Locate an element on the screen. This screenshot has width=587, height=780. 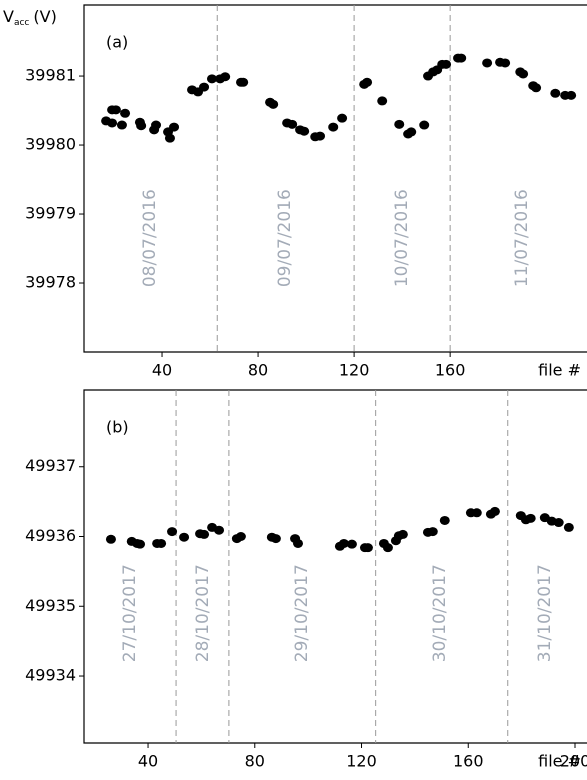
y-tick-label: 49937 is located at coordinates (50, 465).